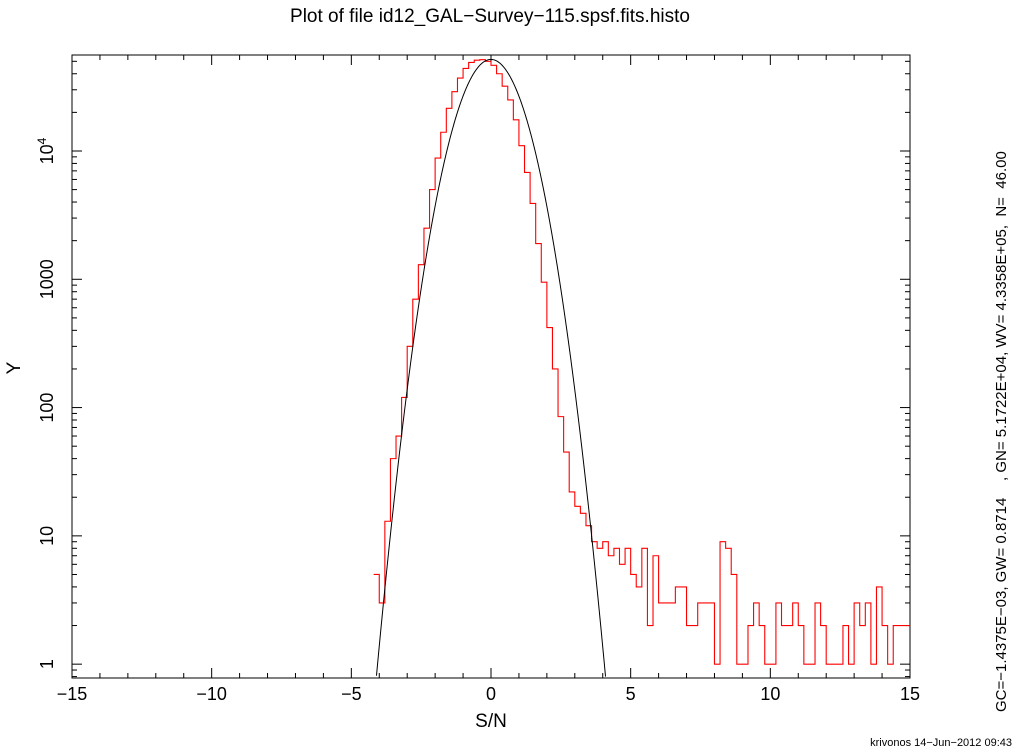 The image size is (1020, 755). Describe the element at coordinates (46, 150) in the screenshot. I see `y-tick-label: 104` at that location.